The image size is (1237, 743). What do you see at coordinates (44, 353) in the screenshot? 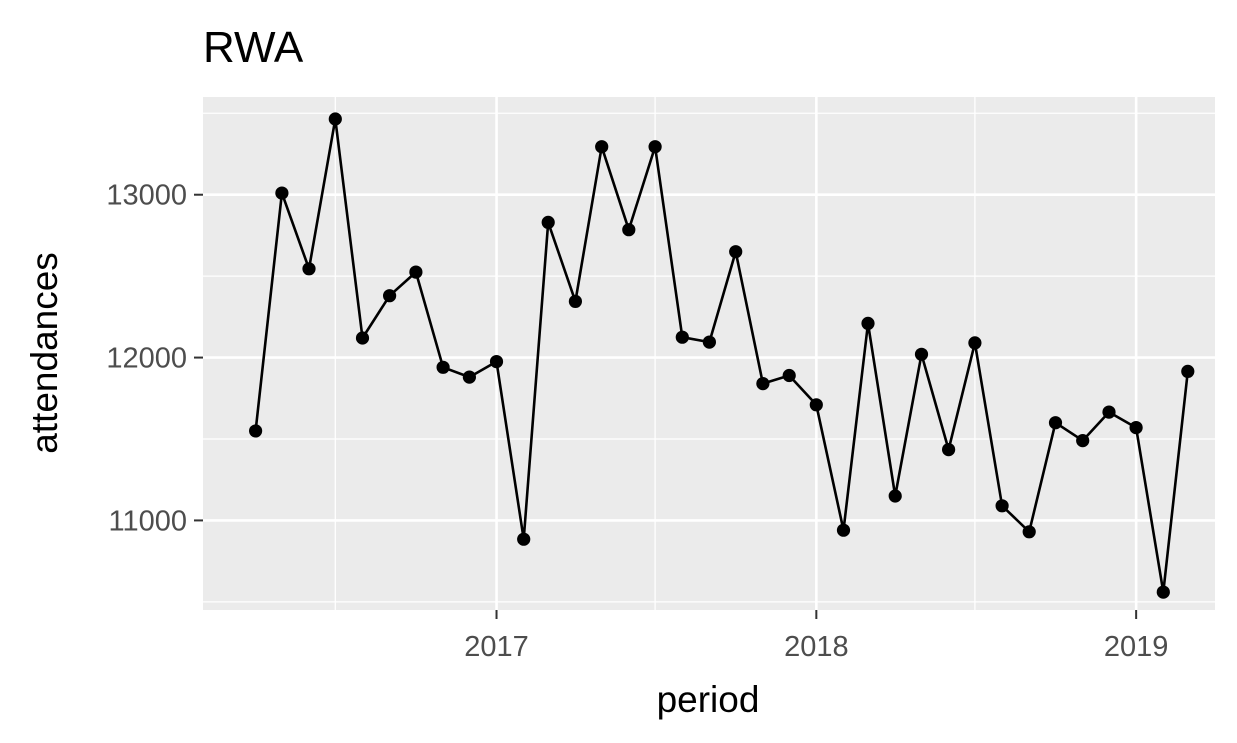
I see `y-axis-title: attendances` at bounding box center [44, 353].